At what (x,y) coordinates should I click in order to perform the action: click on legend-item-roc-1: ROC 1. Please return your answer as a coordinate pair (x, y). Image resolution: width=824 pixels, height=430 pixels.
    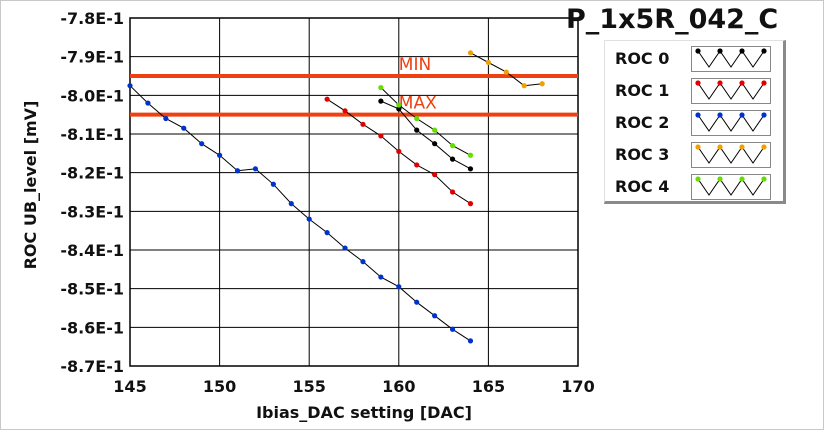
    Looking at the image, I should click on (694, 91).